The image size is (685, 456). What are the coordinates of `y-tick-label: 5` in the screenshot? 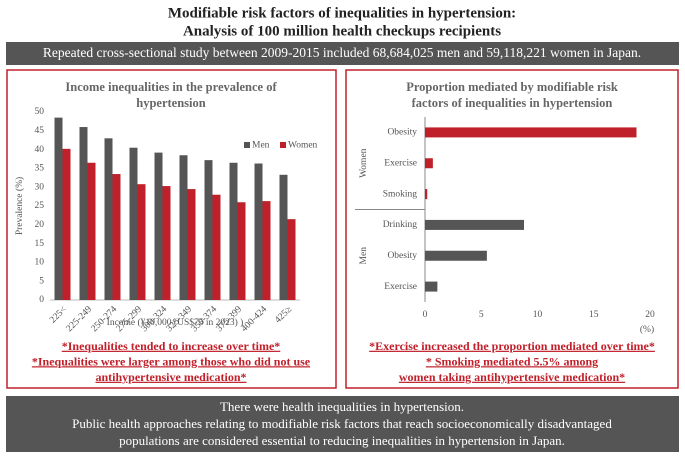 It's located at (41, 281).